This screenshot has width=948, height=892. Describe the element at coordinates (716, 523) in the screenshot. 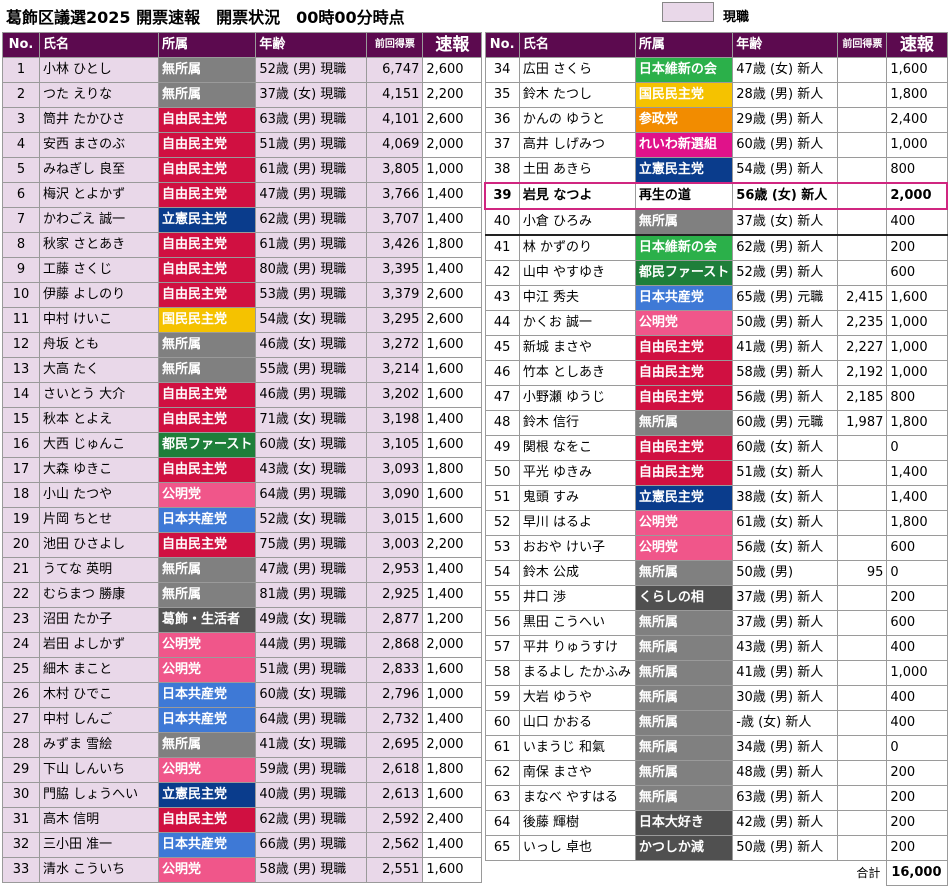

I see `candidate-row: 52 早川 はるよ 公明党 61歳 (女) 新人 1,800` at that location.